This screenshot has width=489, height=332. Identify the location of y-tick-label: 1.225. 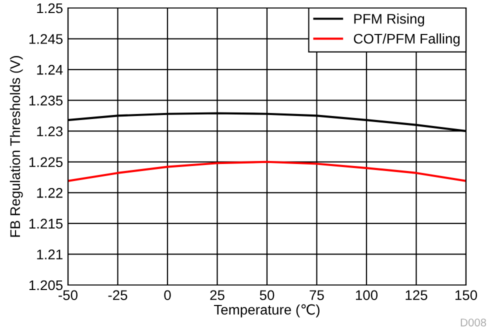
(46, 162).